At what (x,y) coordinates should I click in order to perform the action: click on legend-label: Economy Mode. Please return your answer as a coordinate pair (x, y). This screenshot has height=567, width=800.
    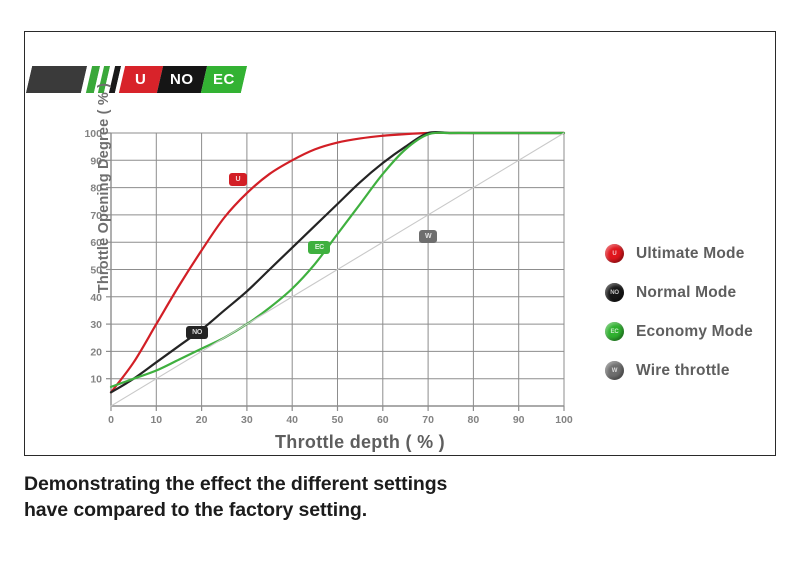
    Looking at the image, I should click on (694, 331).